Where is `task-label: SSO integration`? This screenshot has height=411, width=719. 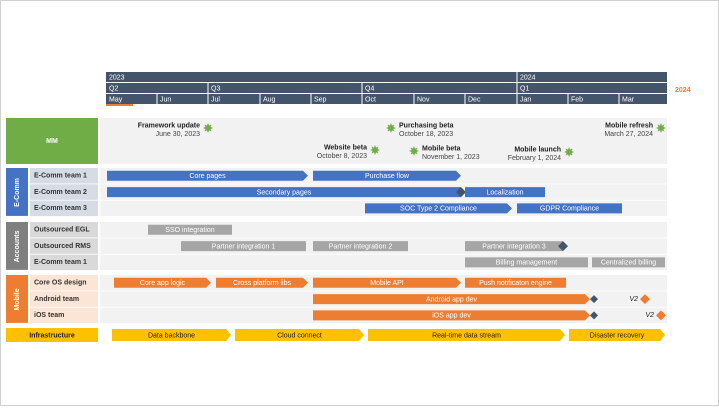
task-label: SSO integration is located at coordinates (190, 230).